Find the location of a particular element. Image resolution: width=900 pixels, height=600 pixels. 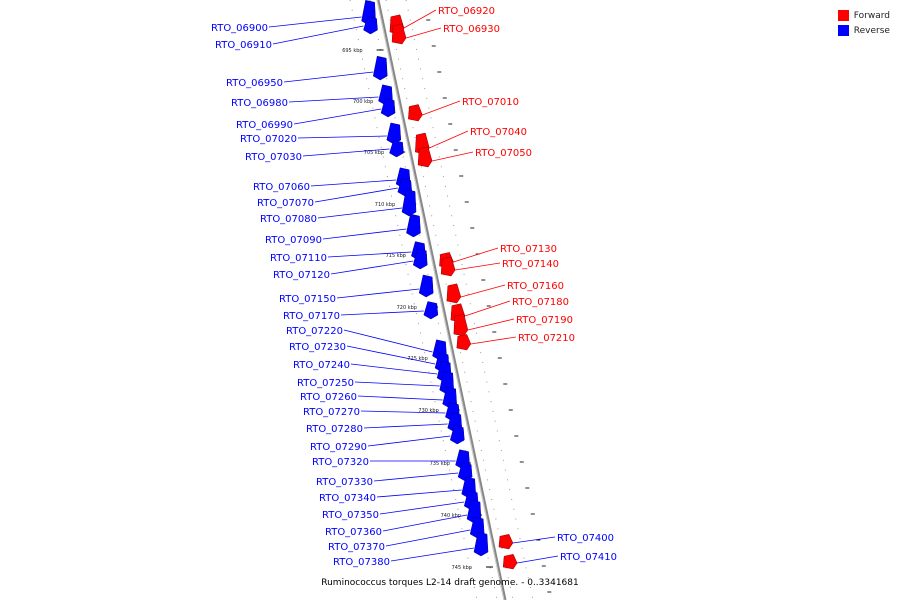

reverse-gene-label: RTO_07250 is located at coordinates (325, 383).